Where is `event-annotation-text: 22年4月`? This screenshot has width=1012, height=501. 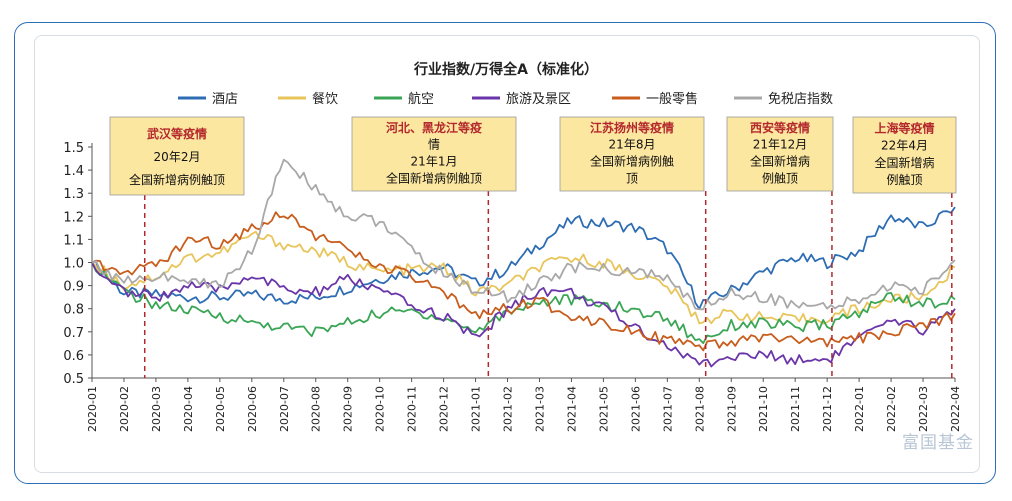 event-annotation-text: 22年4月 is located at coordinates (904, 146).